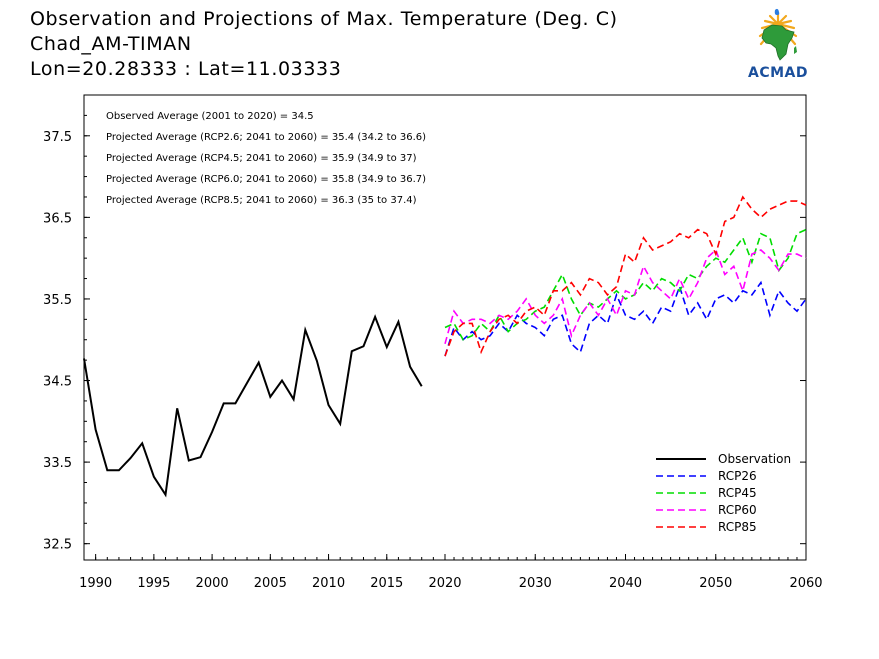 The height and width of the screenshot is (659, 879). What do you see at coordinates (737, 527) in the screenshot?
I see `legend-label-rcp85: RCP85` at bounding box center [737, 527].